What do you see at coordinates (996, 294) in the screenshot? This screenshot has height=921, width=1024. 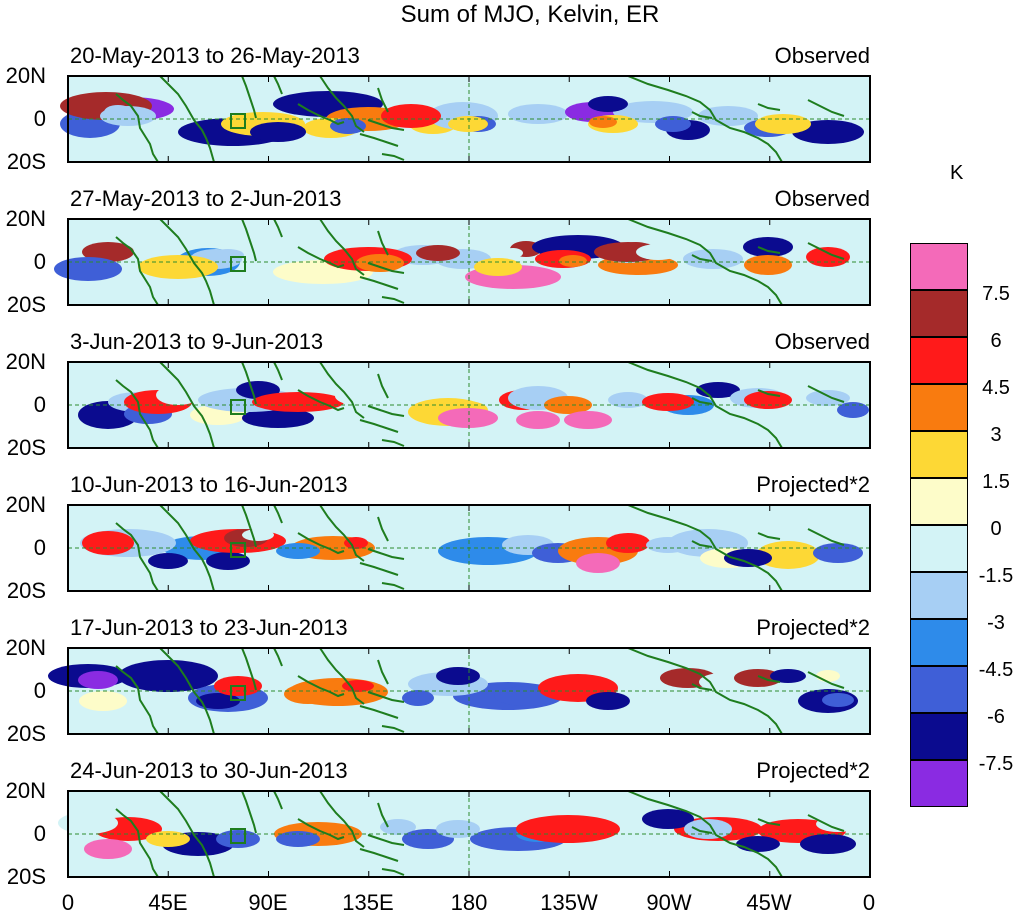 I see `colorbar-level-label: 7.5` at bounding box center [996, 294].